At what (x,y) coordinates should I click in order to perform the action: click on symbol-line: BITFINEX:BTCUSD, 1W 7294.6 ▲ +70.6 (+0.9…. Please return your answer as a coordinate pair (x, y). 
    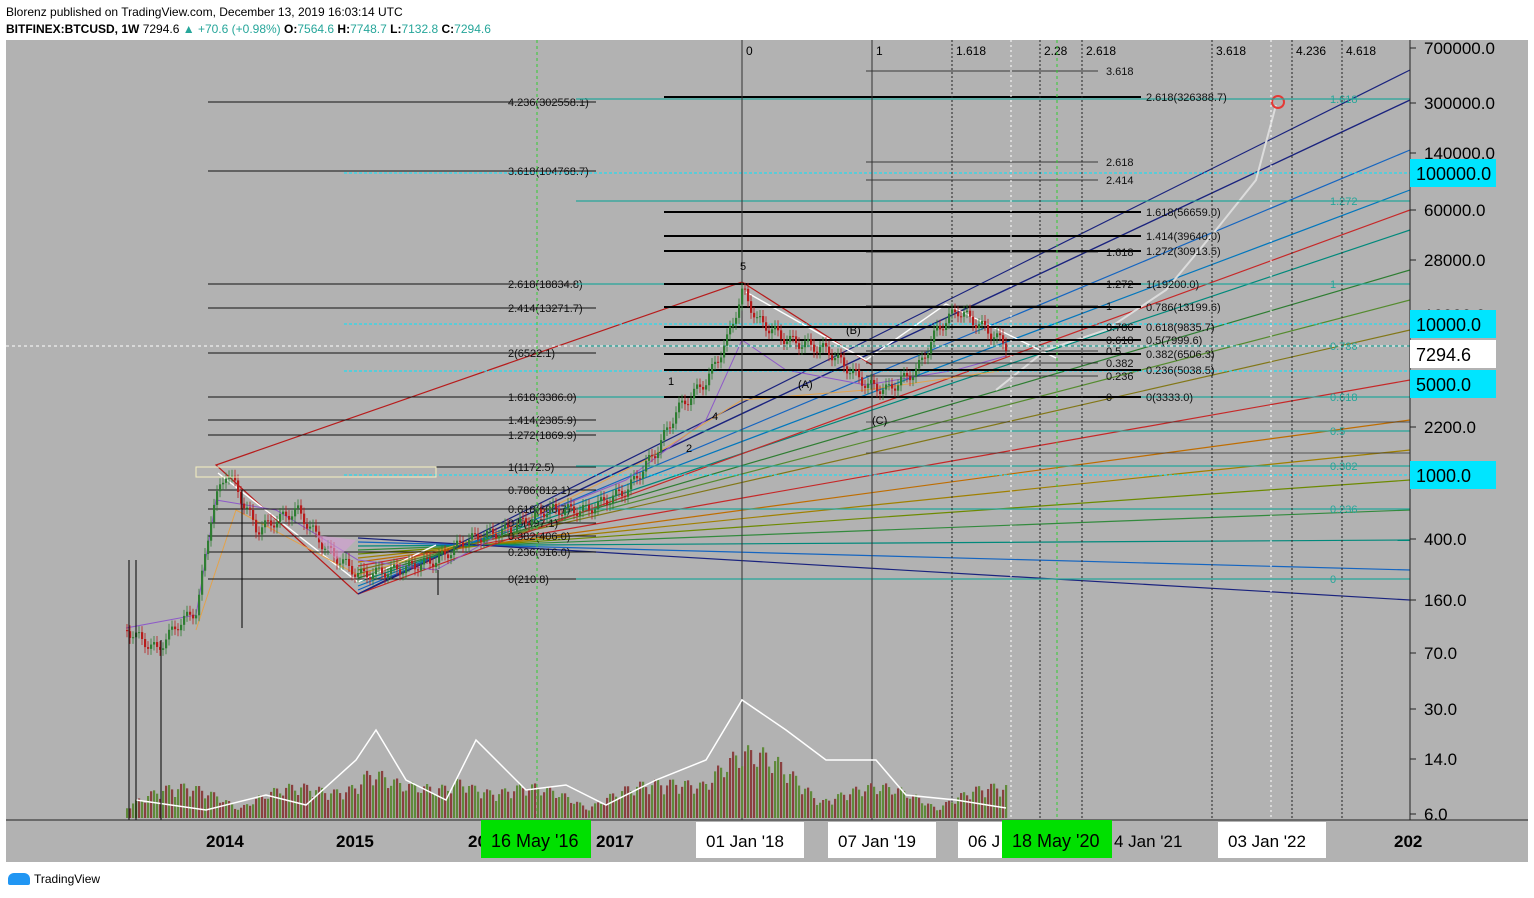
    Looking at the image, I should click on (248, 29).